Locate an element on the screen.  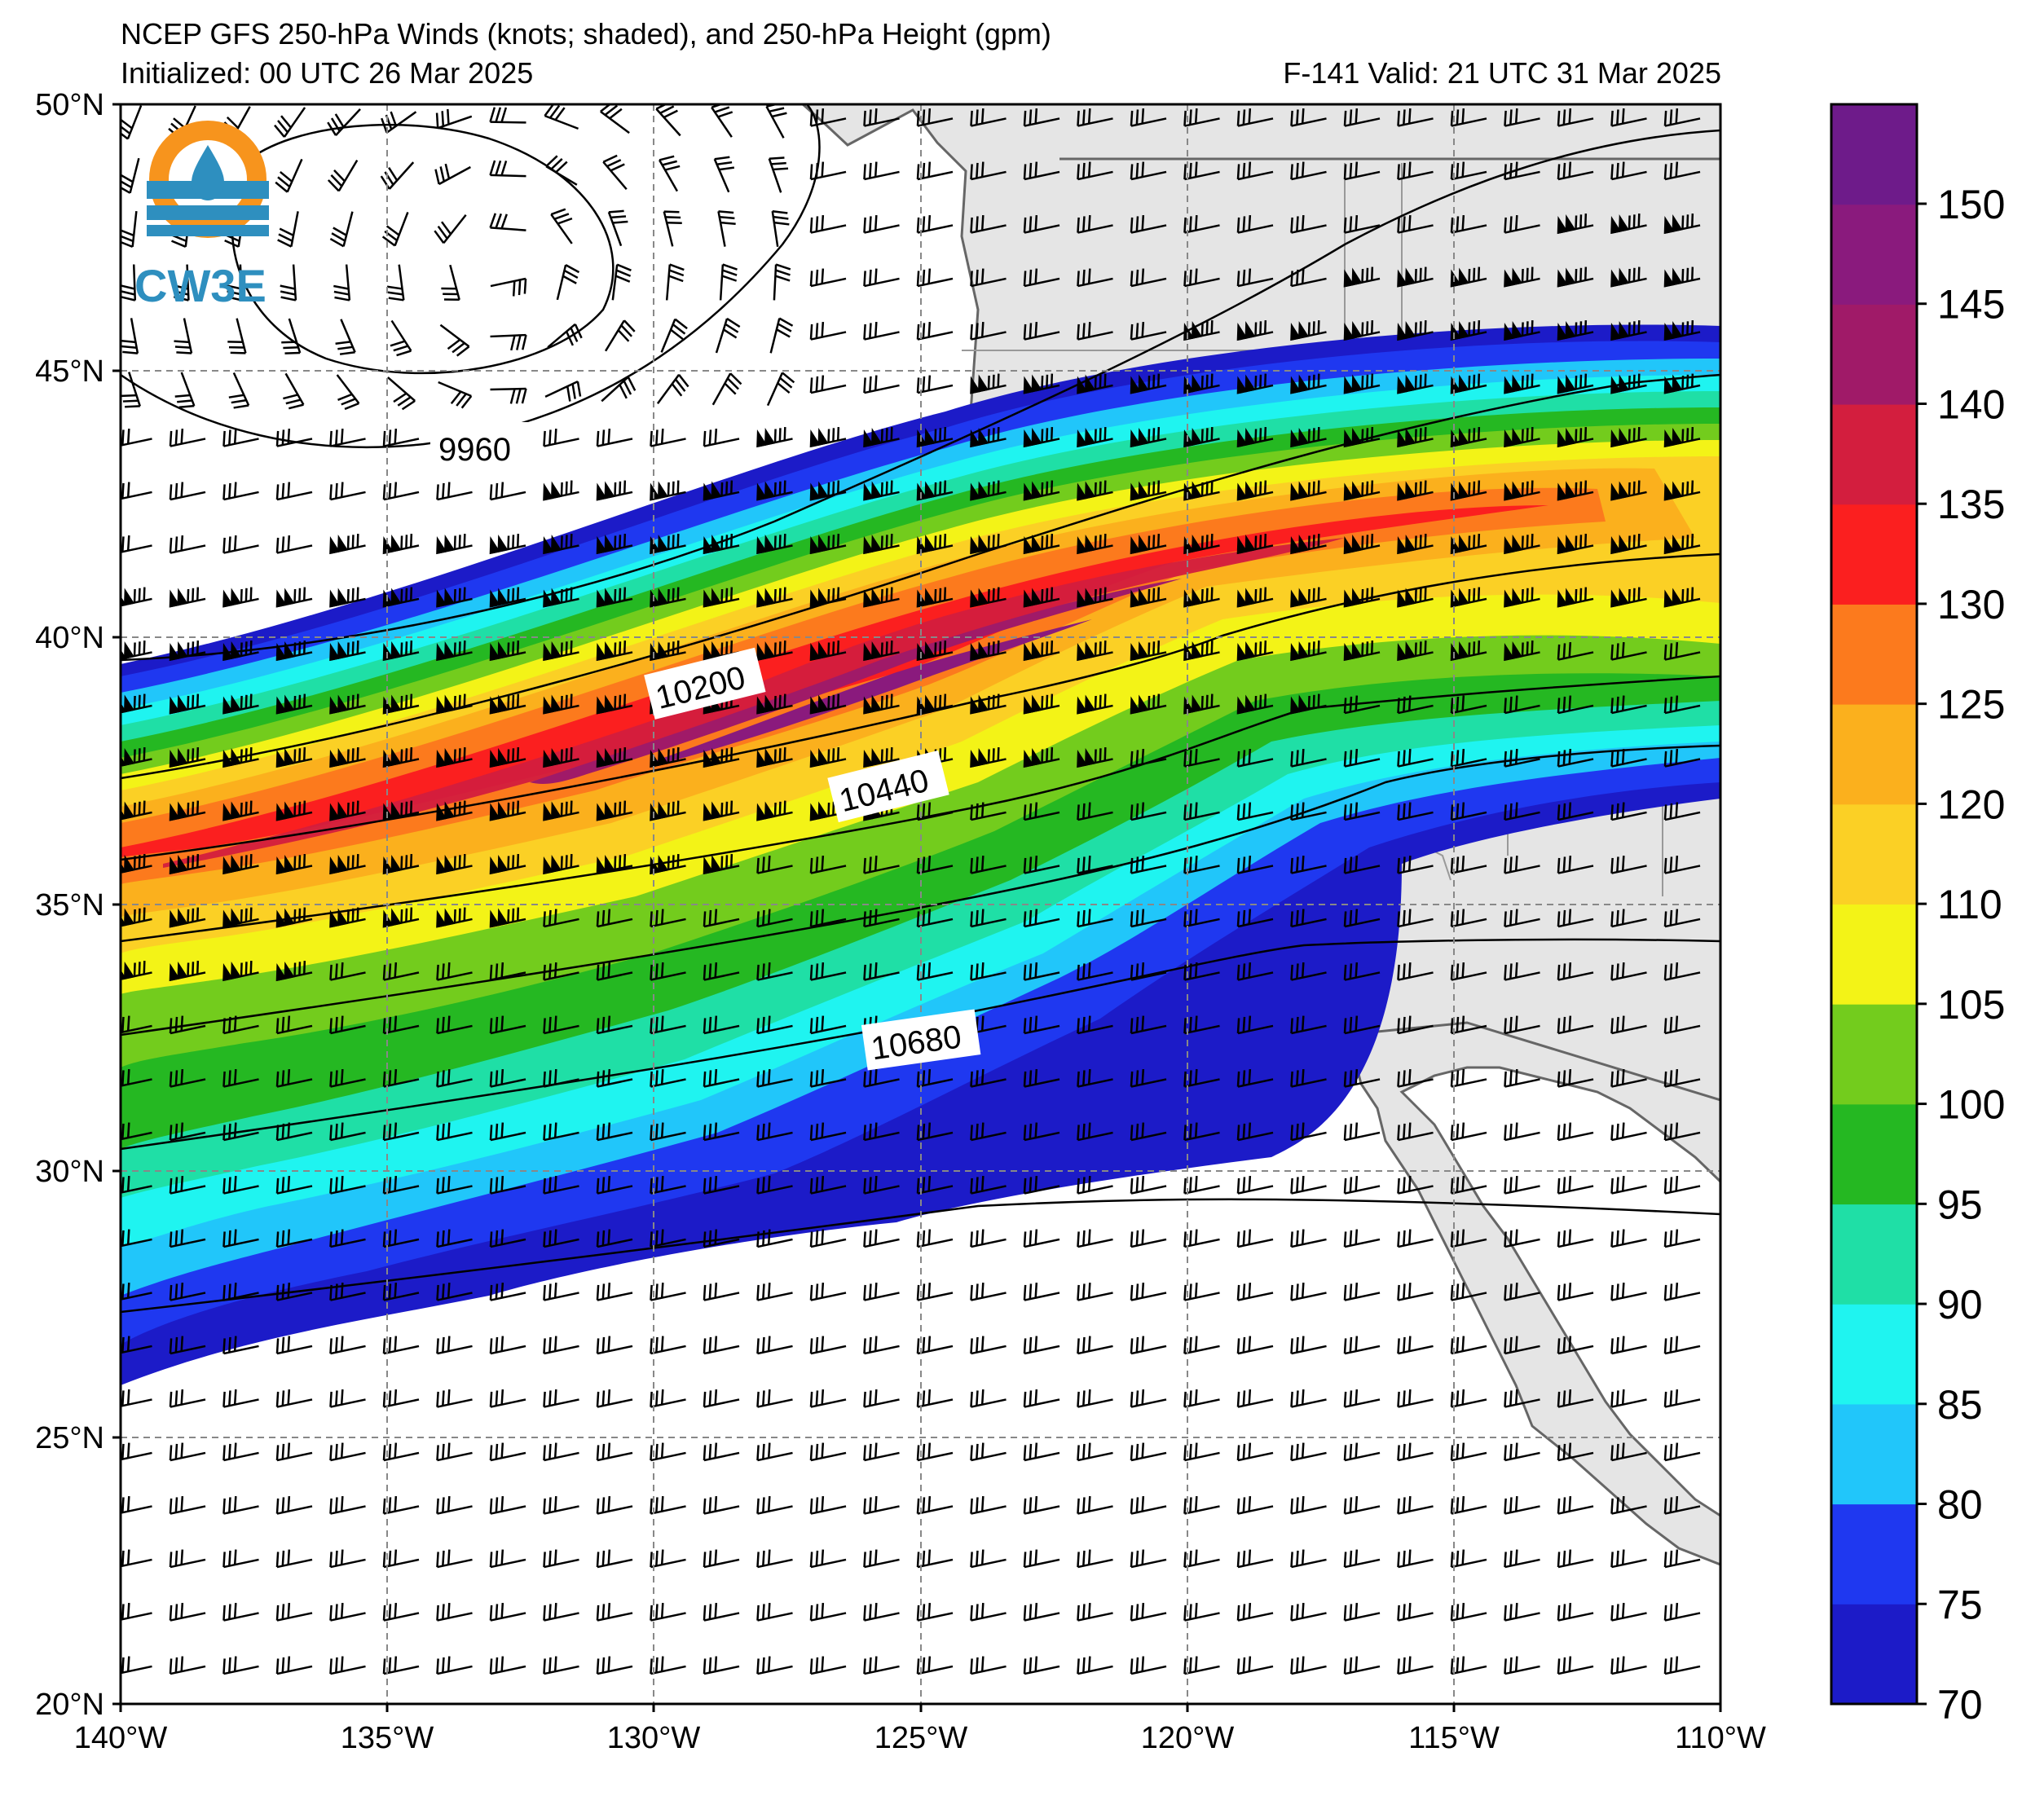
height-label-10200-bg is located at coordinates (705, 683).